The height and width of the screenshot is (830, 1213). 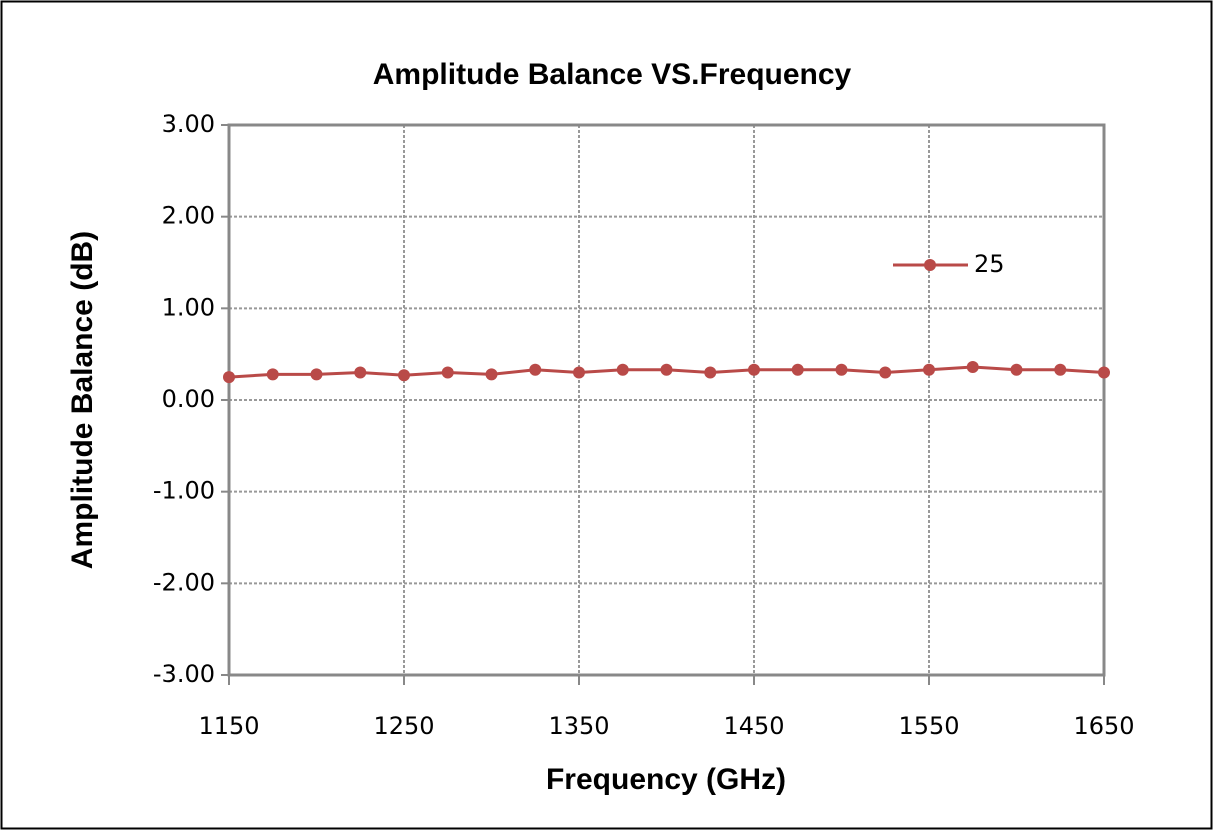 What do you see at coordinates (666, 779) in the screenshot?
I see `x-axis-label: Frequency (GHz)` at bounding box center [666, 779].